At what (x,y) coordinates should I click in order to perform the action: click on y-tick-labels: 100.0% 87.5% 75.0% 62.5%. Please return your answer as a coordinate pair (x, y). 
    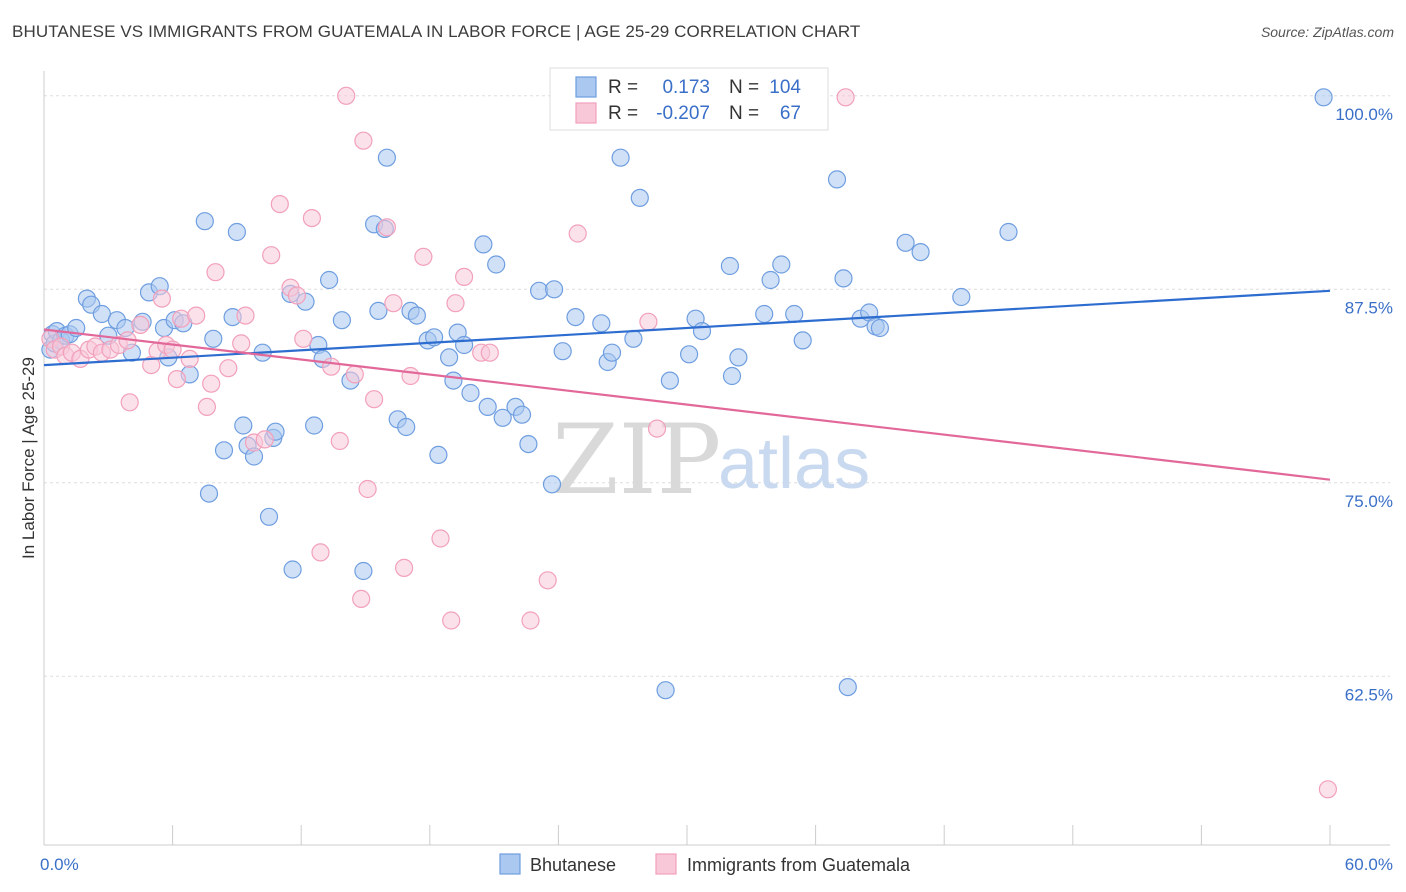
    Looking at the image, I should click on (1364, 405).